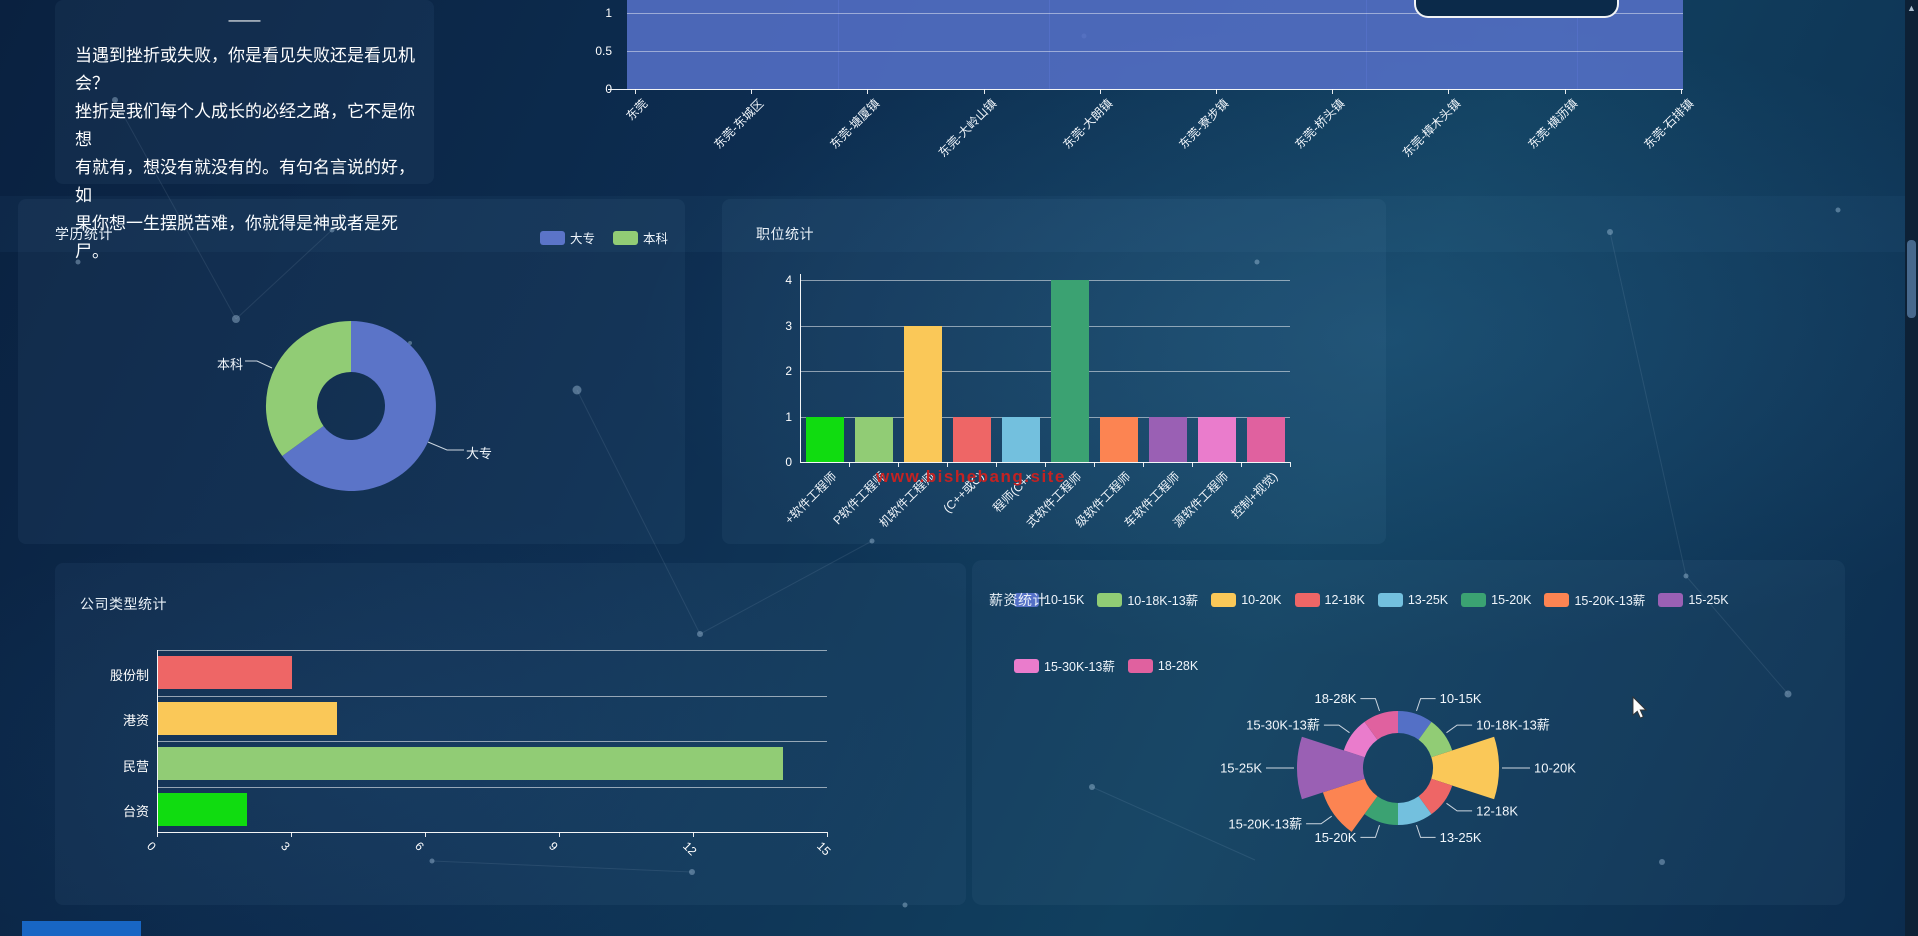  Describe the element at coordinates (1911, 279) in the screenshot. I see `scrollbar-thumb` at that location.